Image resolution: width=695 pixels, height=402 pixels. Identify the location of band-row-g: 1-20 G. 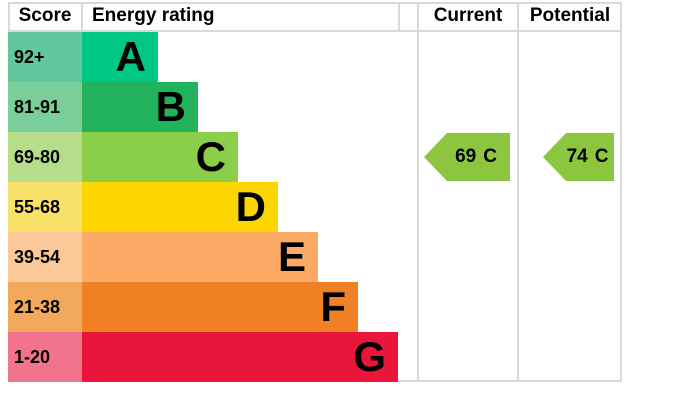
(347, 357).